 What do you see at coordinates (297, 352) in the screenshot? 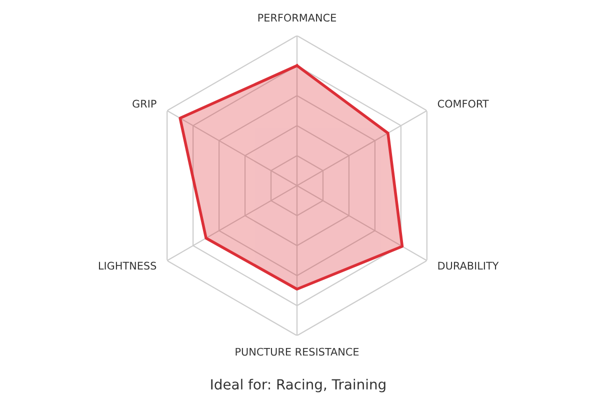
I see `spoke-label: PUNCTURE RESISTANCE` at bounding box center [297, 352].